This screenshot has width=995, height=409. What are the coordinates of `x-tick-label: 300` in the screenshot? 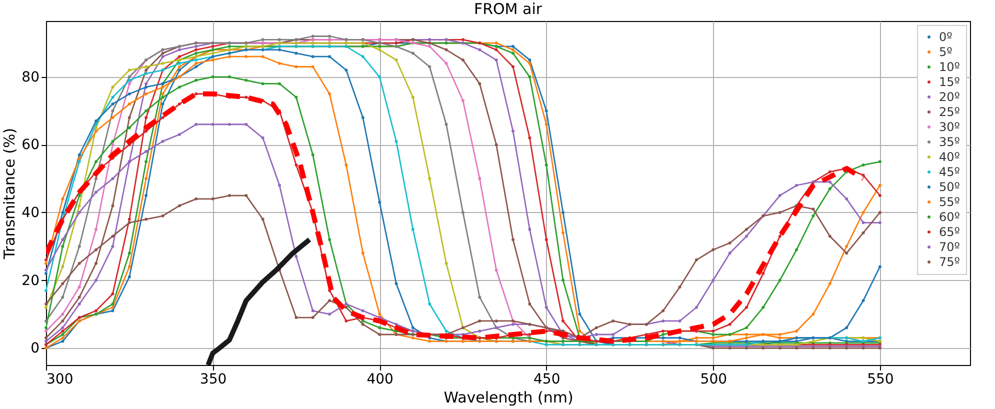 It's located at (60, 380).